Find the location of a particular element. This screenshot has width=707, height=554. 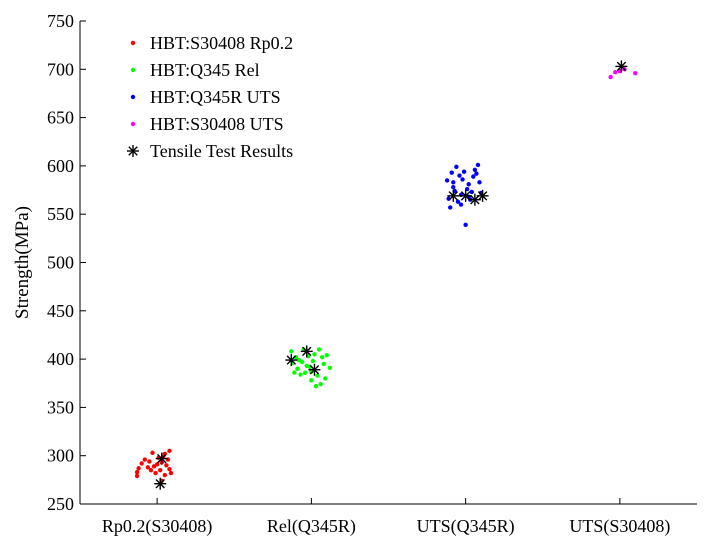

y-tick-label: 650 is located at coordinates (60, 118).